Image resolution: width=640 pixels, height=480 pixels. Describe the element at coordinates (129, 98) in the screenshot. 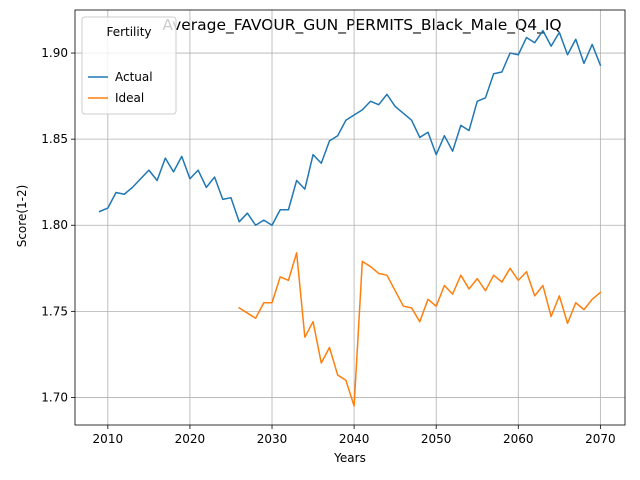

I see `legend-label-ideal: Ideal` at that location.